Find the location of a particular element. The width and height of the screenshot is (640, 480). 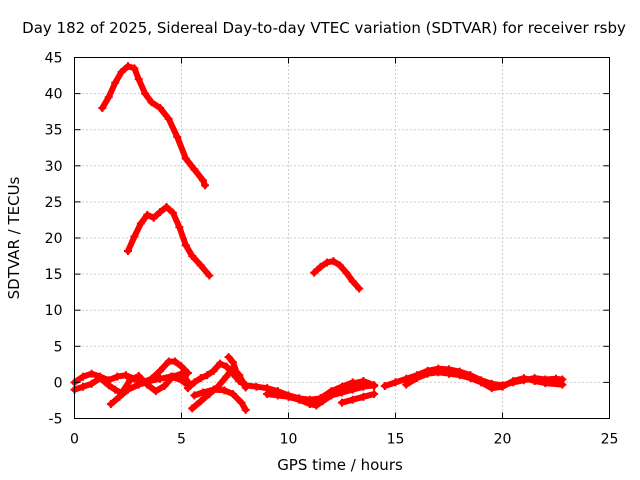

y-tick-label: 20 is located at coordinates (54, 239).